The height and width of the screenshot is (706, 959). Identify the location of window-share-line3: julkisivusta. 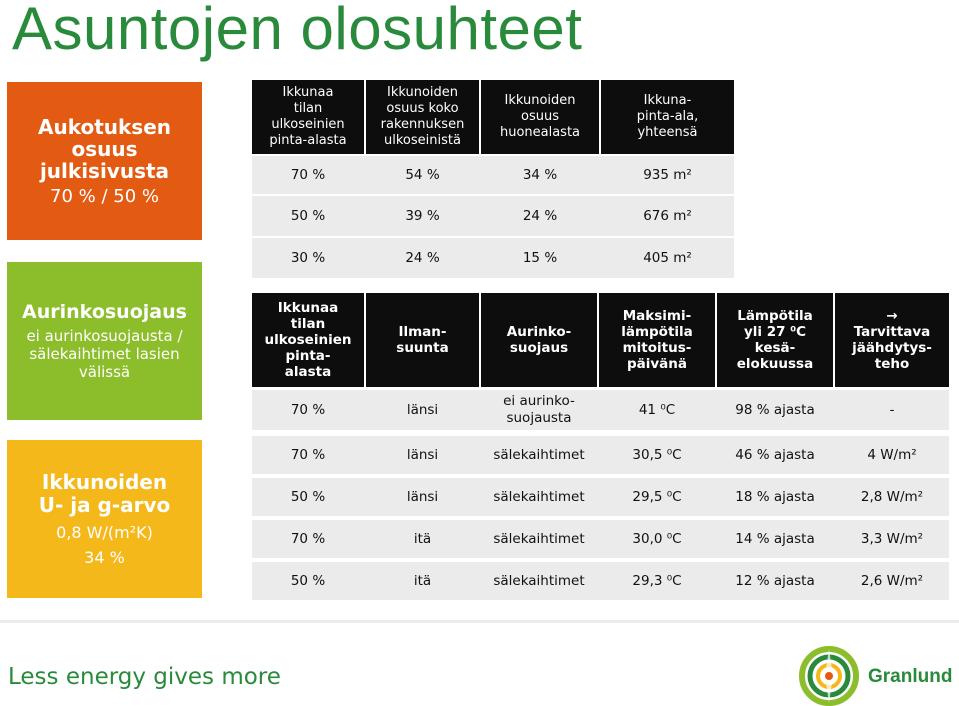
(104, 170).